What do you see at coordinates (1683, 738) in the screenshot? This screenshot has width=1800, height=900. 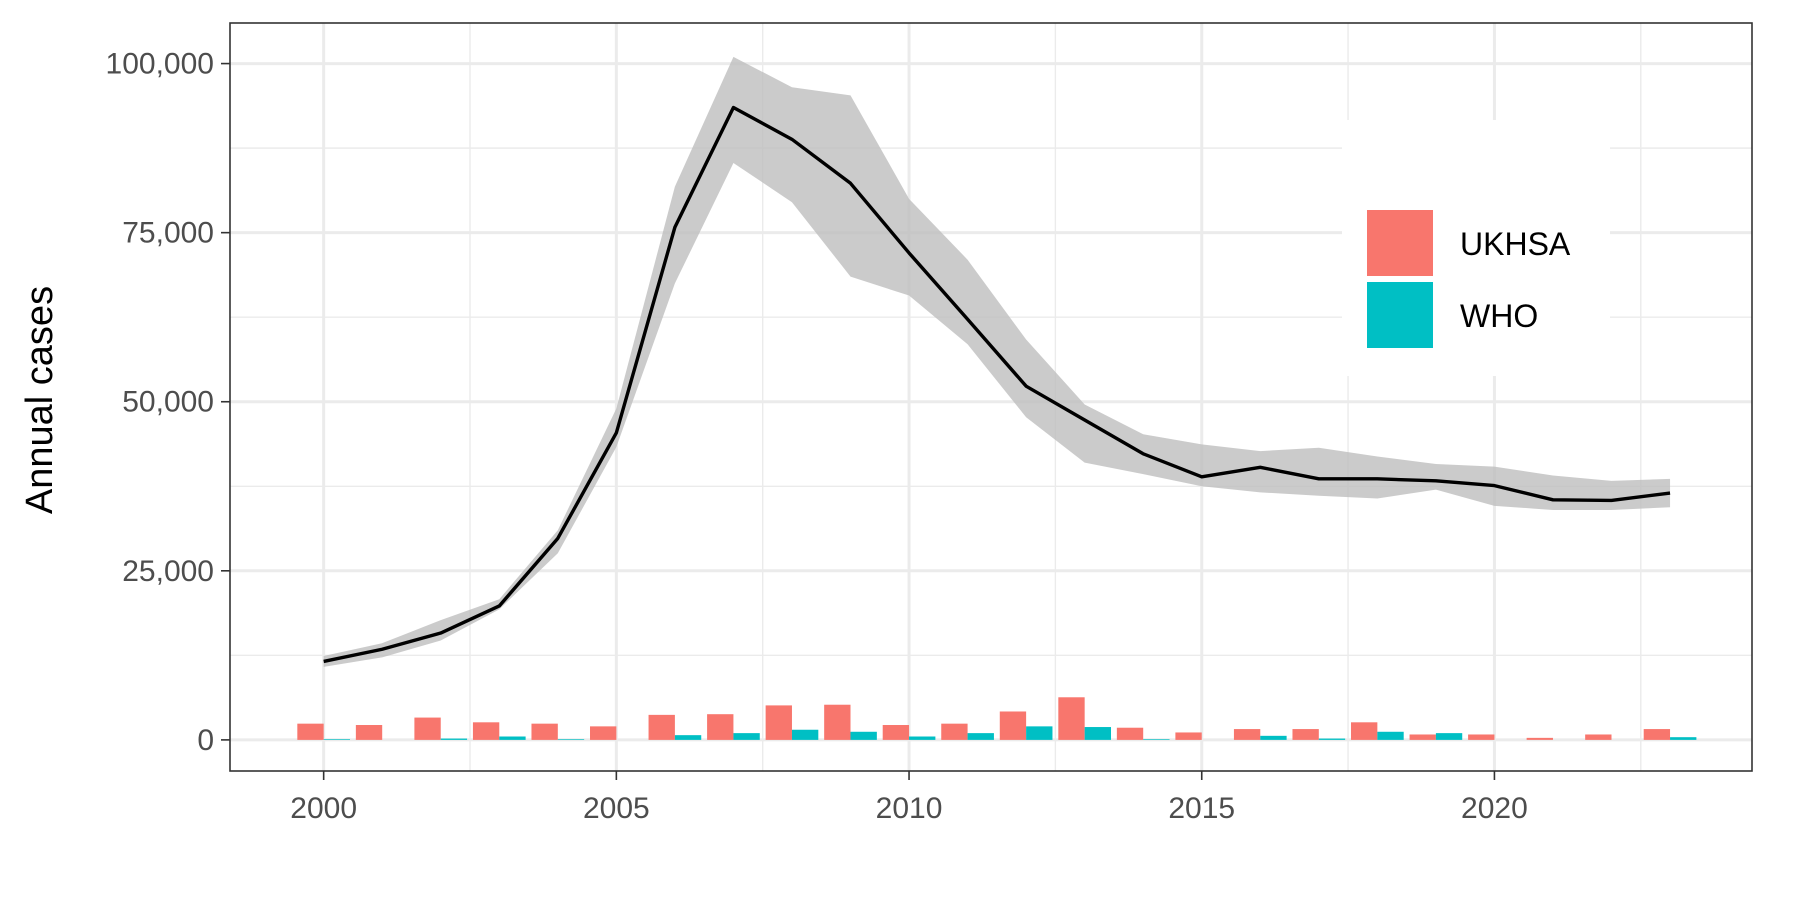 I see `bar-who-2023` at bounding box center [1683, 738].